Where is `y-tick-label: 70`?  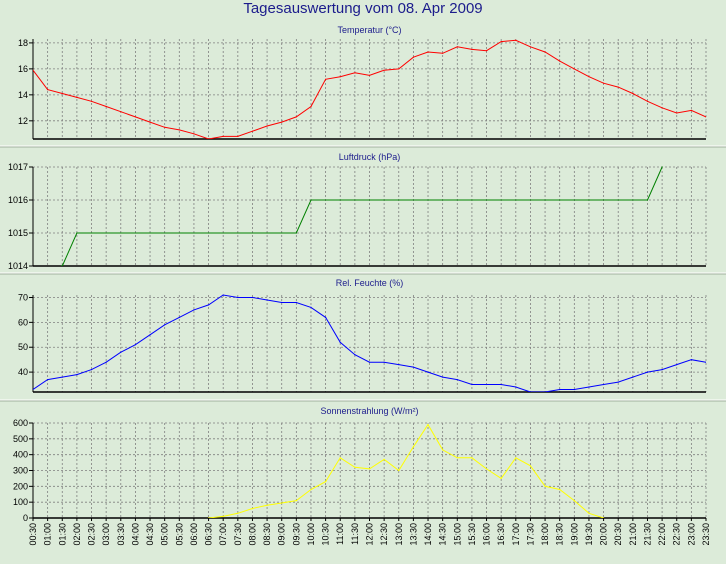 y-tick-label: 70 is located at coordinates (23, 297).